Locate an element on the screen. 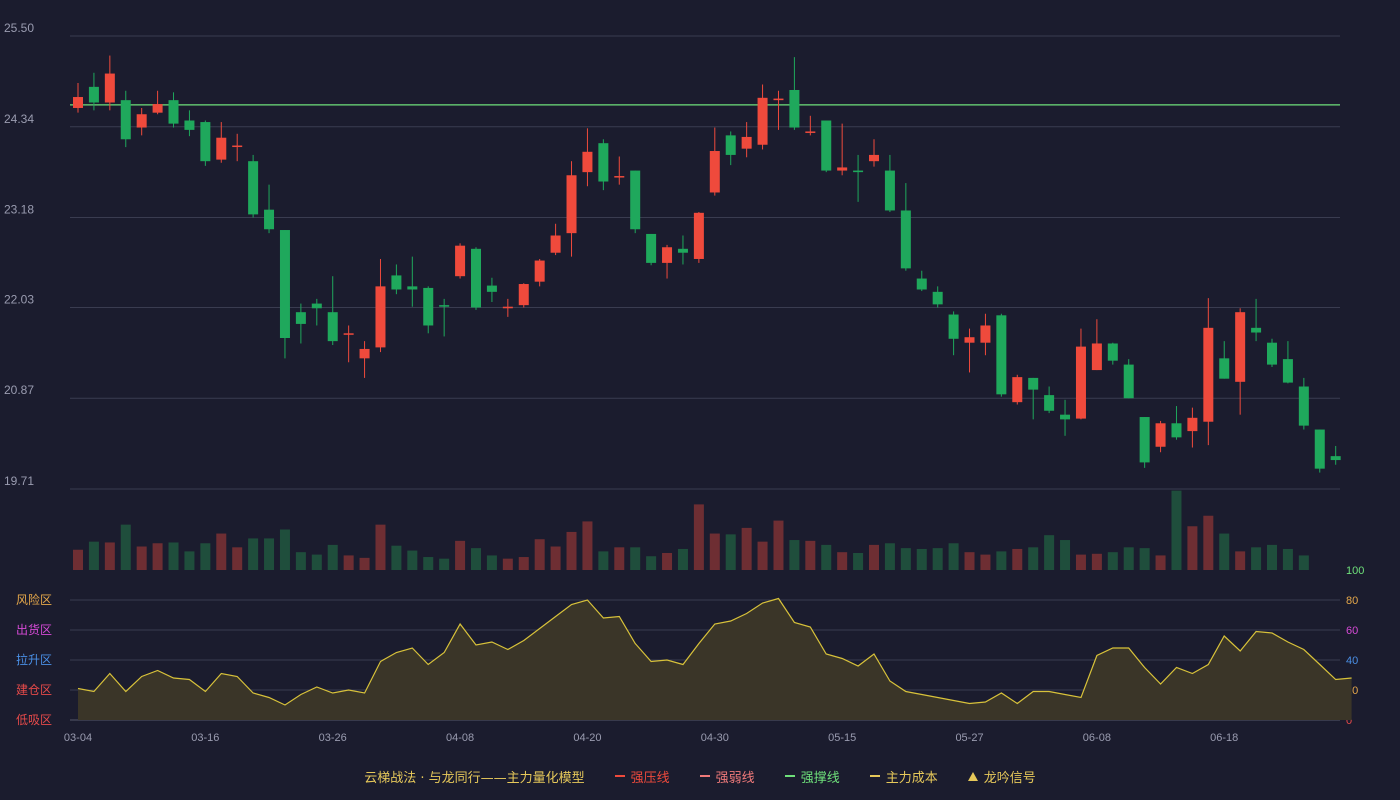 The image size is (1400, 800). legend-item-strength-line: 强弱线 is located at coordinates (727, 776).